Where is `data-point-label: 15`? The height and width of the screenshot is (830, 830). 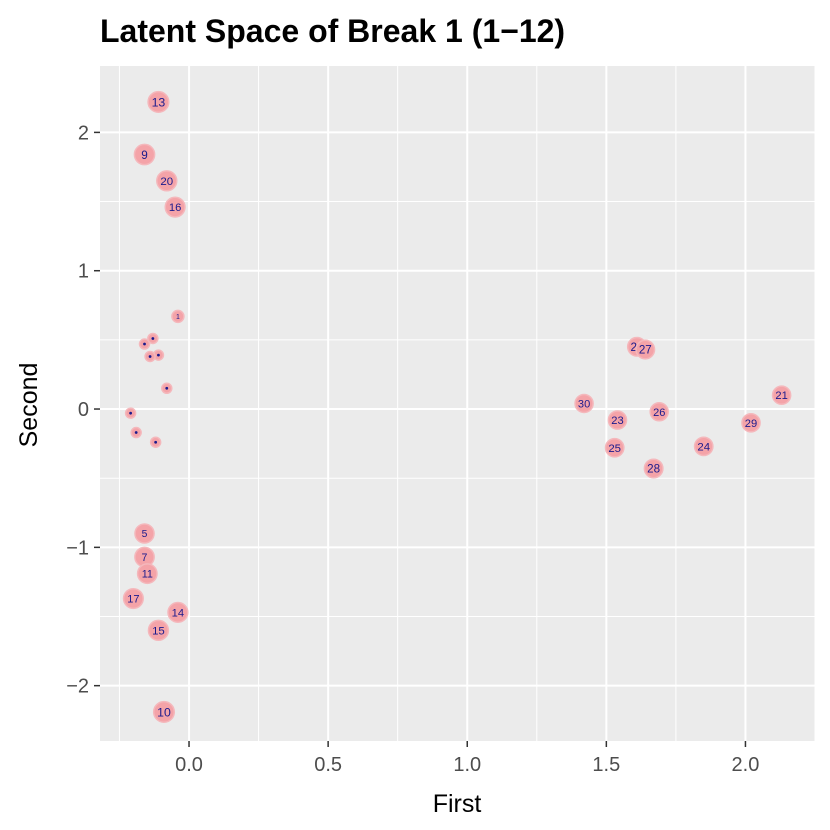
data-point-label: 15 is located at coordinates (158, 631).